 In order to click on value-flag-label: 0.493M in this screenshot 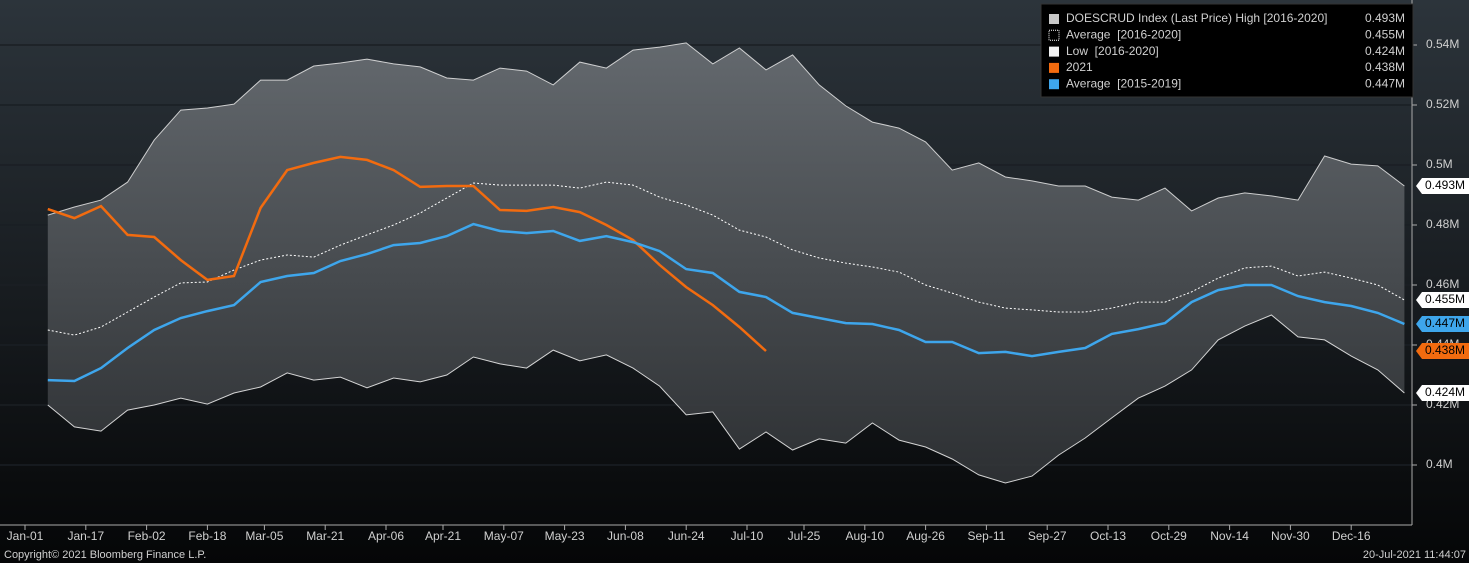, I will do `click(1445, 185)`.